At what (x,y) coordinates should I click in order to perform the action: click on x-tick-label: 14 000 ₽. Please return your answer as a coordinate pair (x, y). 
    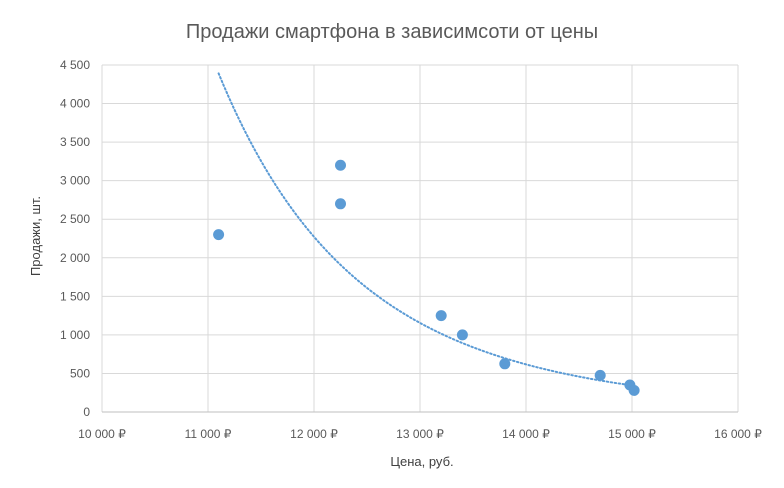
    Looking at the image, I should click on (526, 434).